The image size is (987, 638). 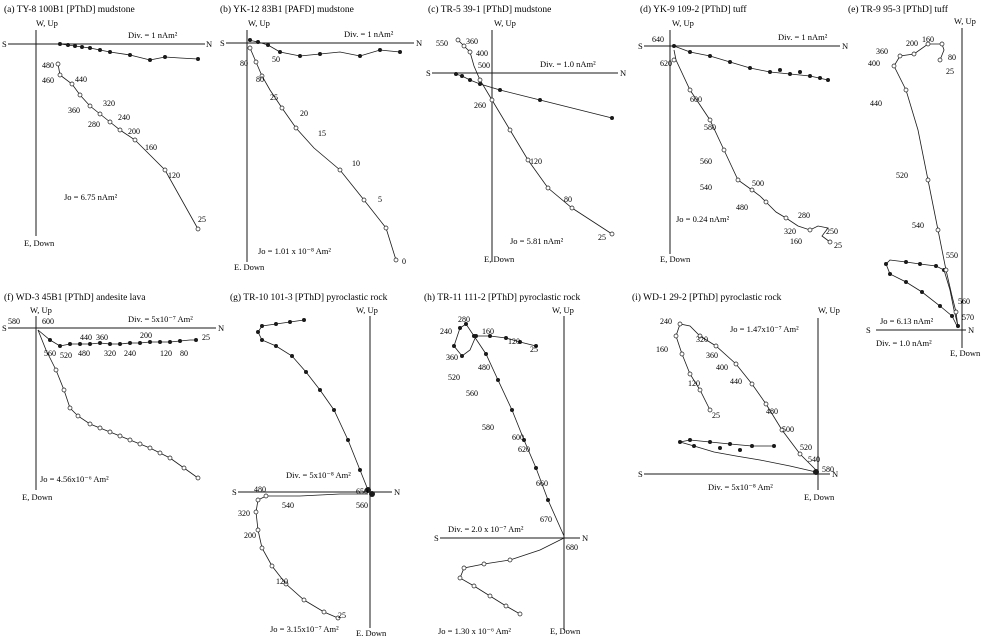 I want to click on step-label: 10, so click(x=356, y=163).